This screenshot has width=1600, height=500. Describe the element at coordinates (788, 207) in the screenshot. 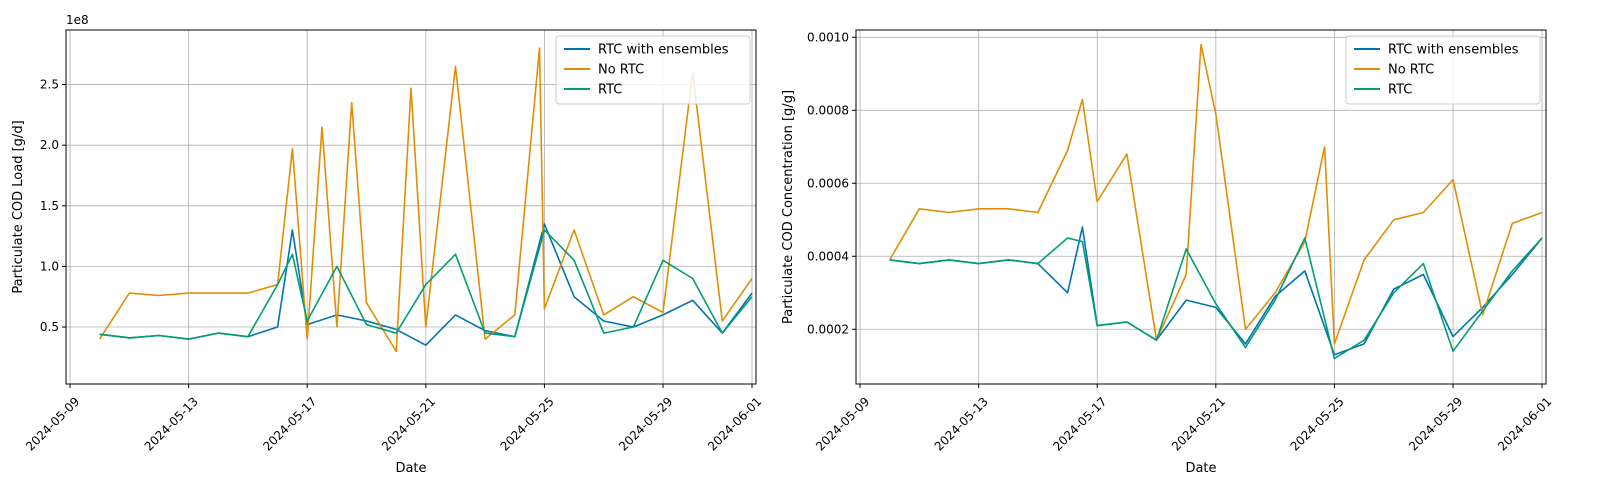

I see `y-axis-label: Particulate COD Concentration [g/g]` at that location.